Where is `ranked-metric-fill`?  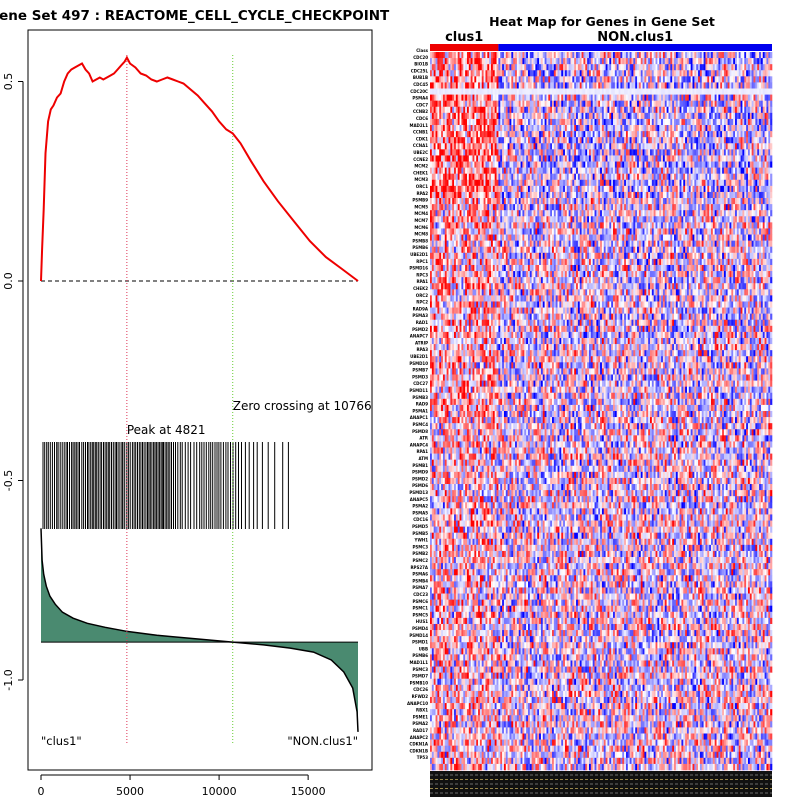
ranked-metric-fill is located at coordinates (199, 630).